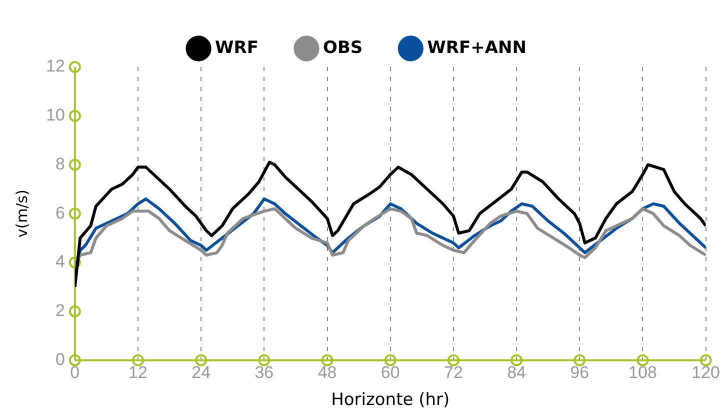  What do you see at coordinates (264, 372) in the screenshot?
I see `x-tick-label: 36` at bounding box center [264, 372].